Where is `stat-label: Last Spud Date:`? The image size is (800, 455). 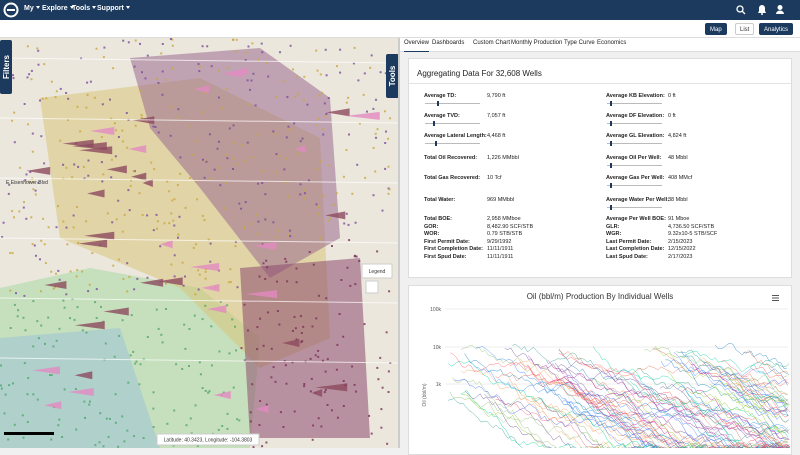
stat-label: Last Spud Date: is located at coordinates (627, 257).